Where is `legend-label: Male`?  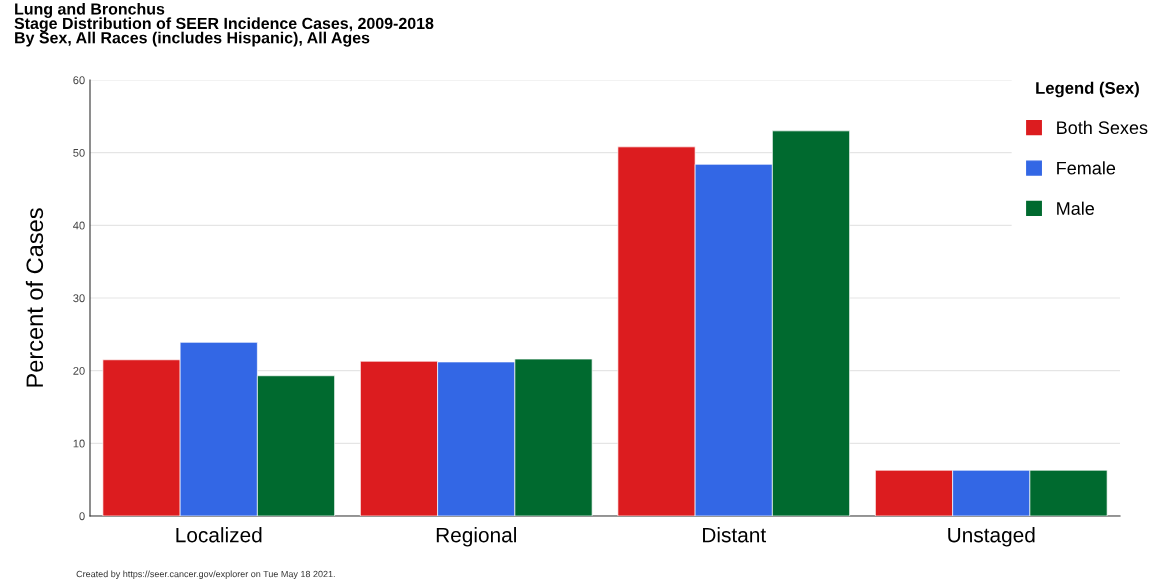 legend-label: Male is located at coordinates (1076, 208).